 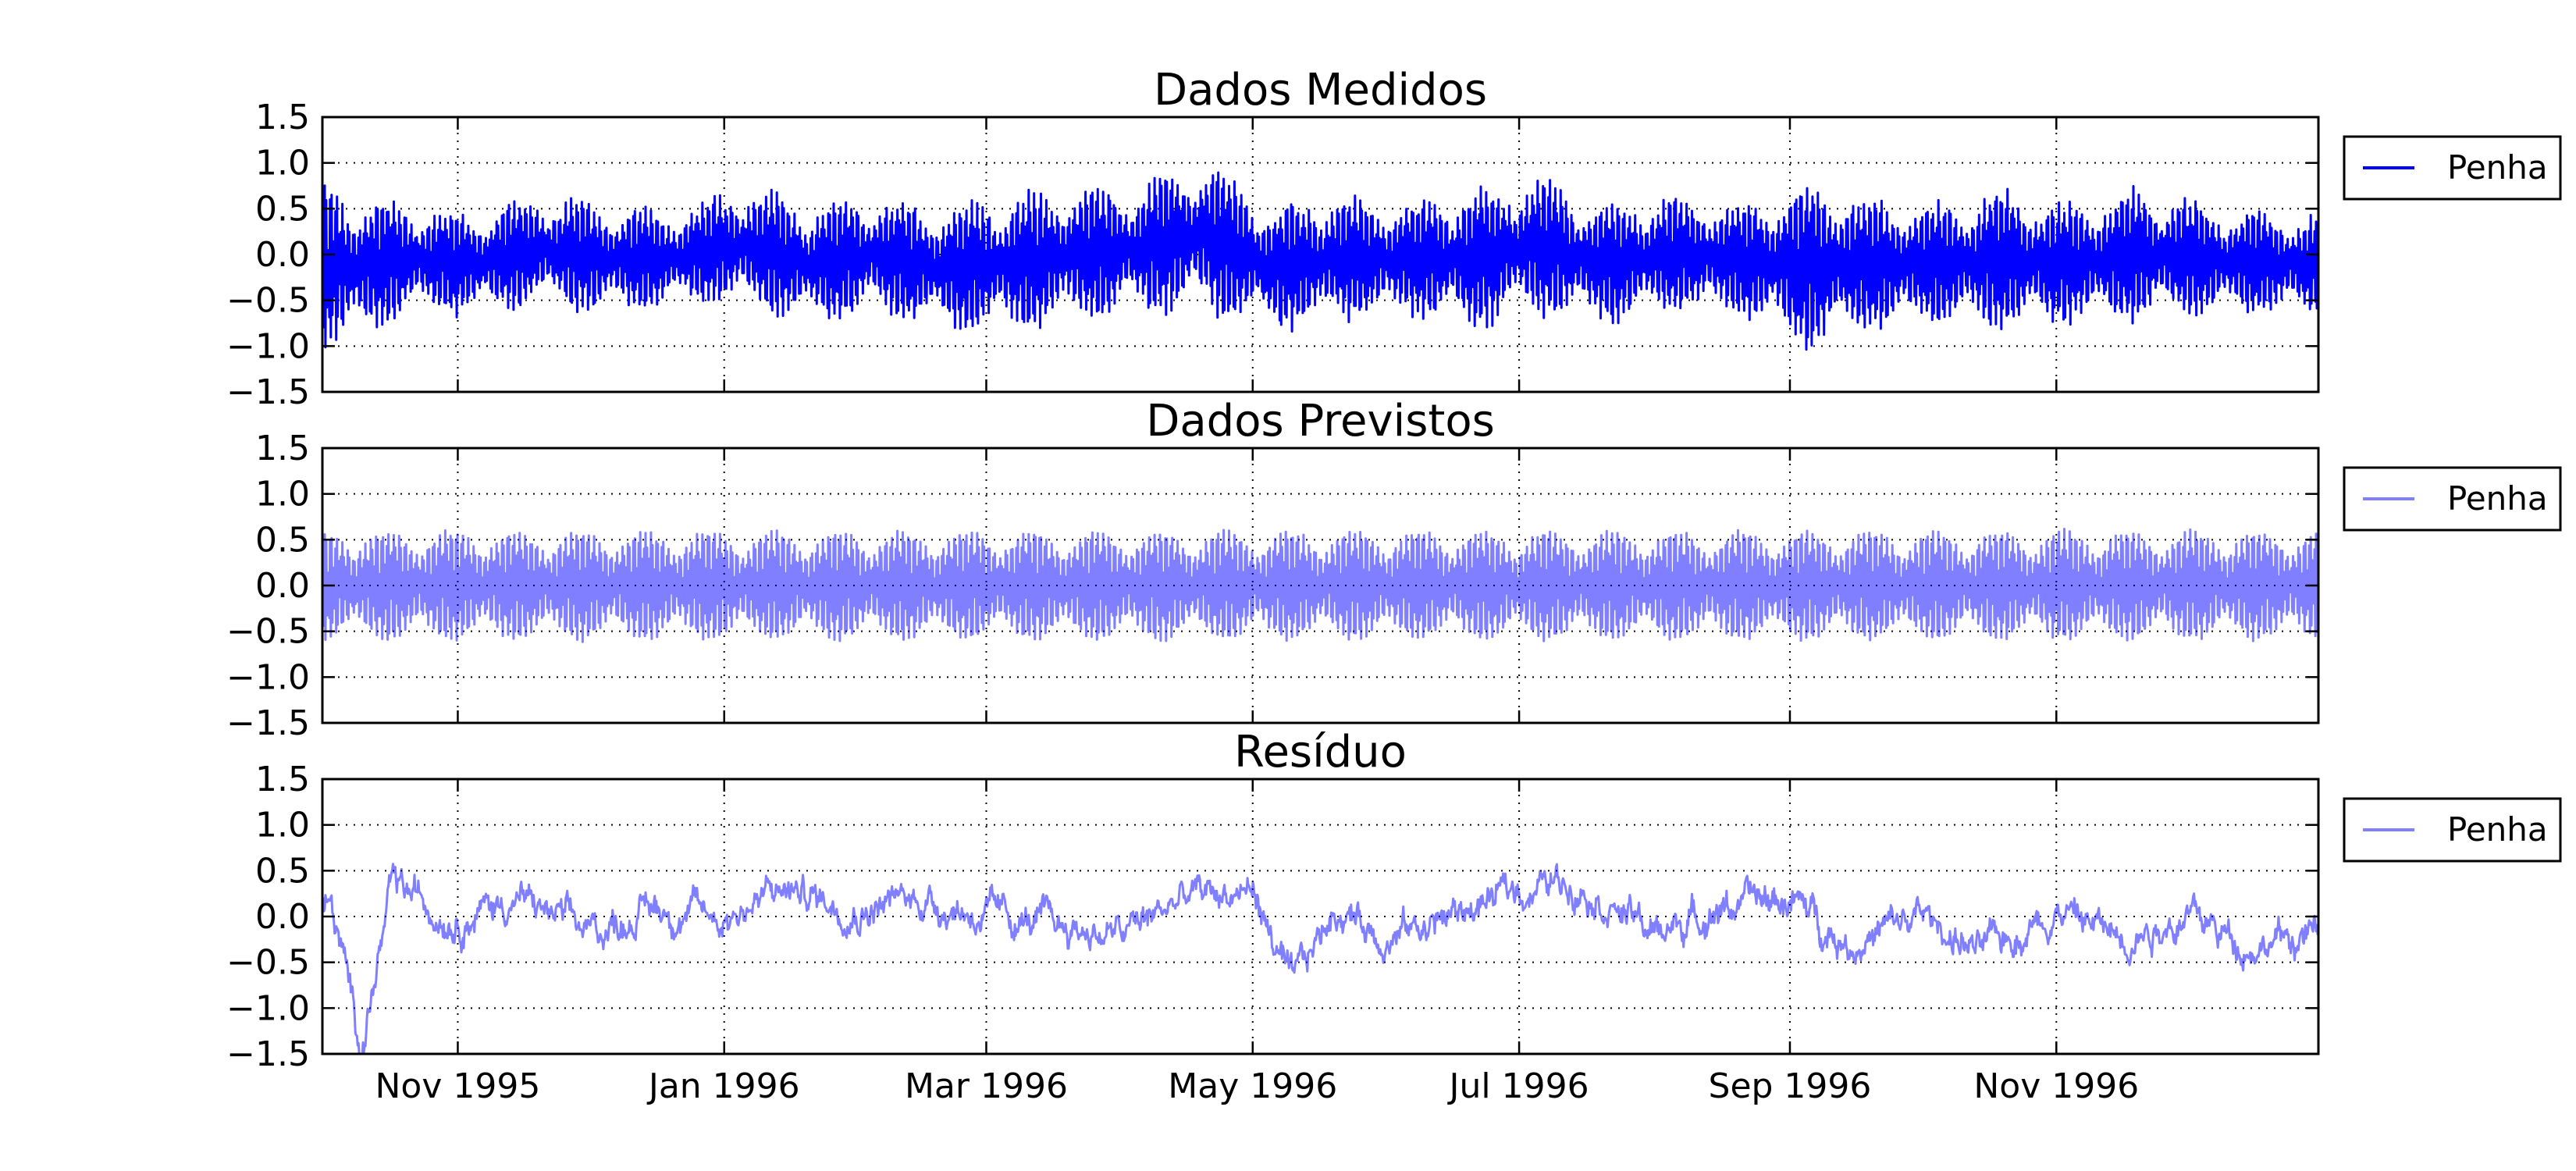 What do you see at coordinates (1252, 1086) in the screenshot?
I see `x-tick-label: May 1996` at bounding box center [1252, 1086].